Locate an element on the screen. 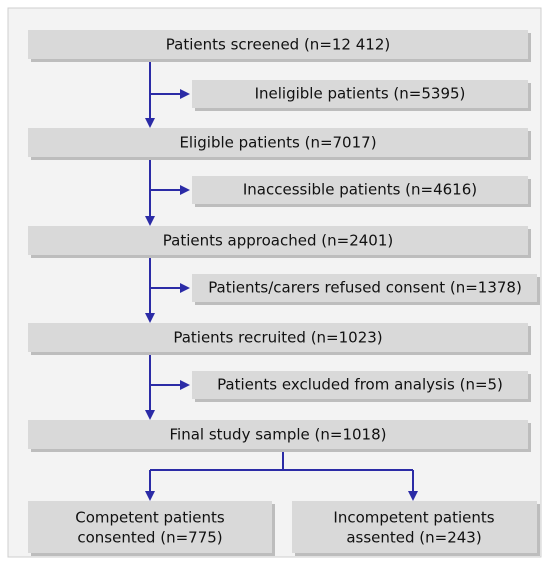  node-label: Ineligible patients (n=5395) is located at coordinates (360, 94).